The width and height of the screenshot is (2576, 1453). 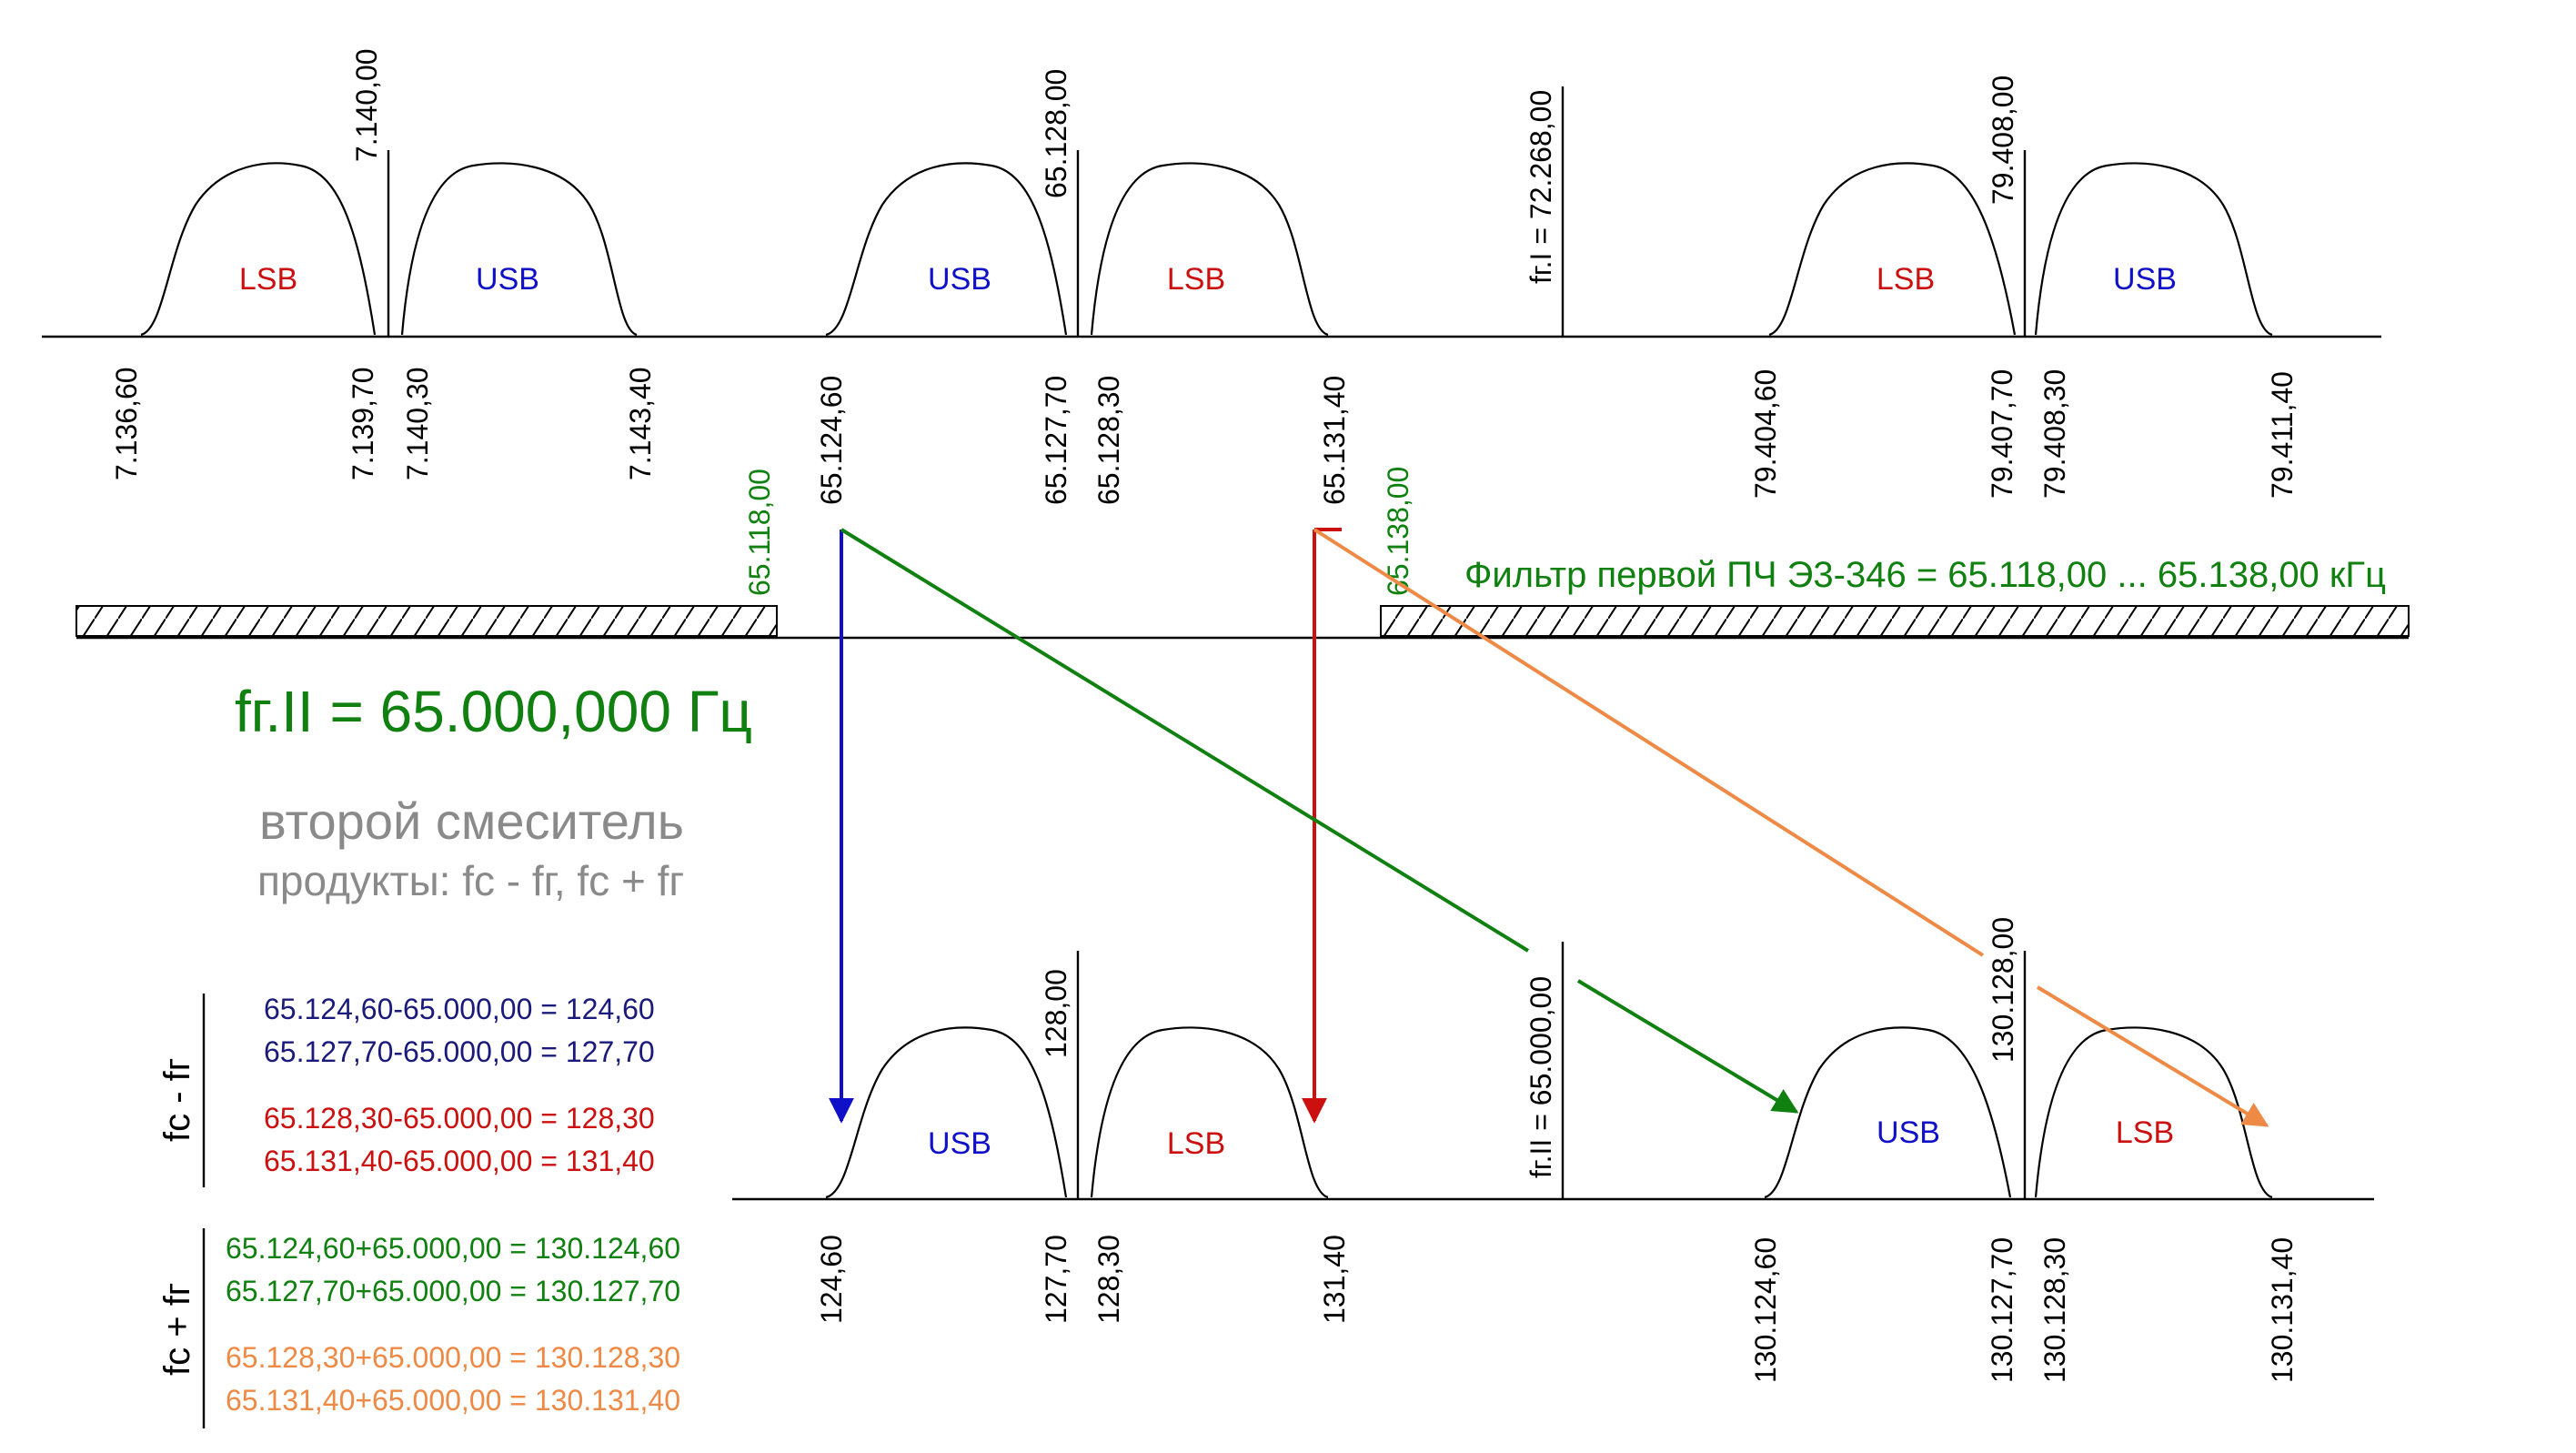 What do you see at coordinates (1108, 440) in the screenshot?
I see `tick-label: 65.128,30` at bounding box center [1108, 440].